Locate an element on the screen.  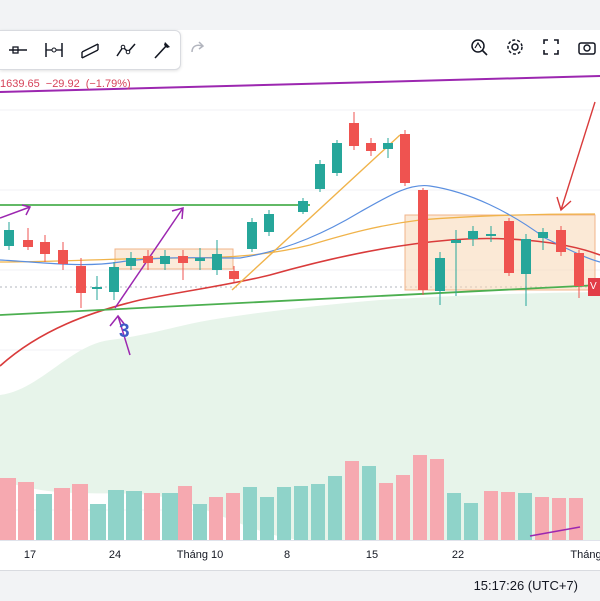
orange-trend-line is located at coordinates (316, 212).